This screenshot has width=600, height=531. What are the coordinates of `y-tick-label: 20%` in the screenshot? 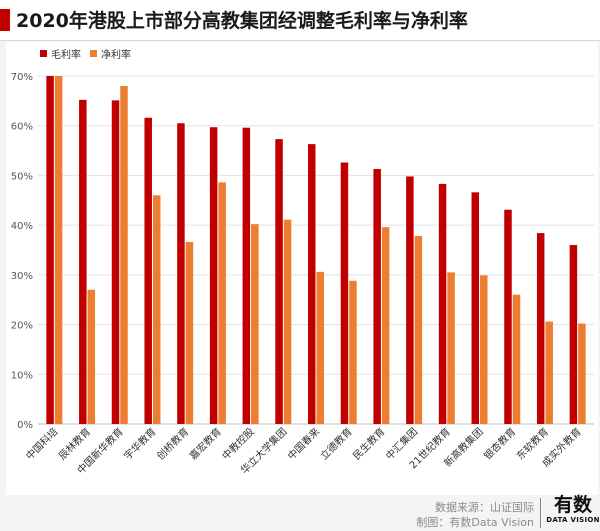 It's located at (22, 326).